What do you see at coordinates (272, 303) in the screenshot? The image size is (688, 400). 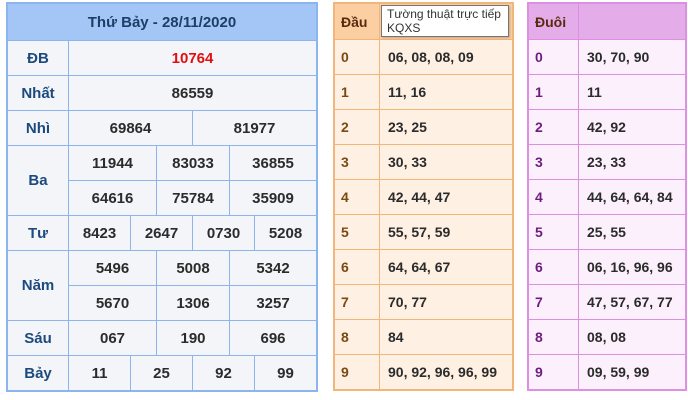 I see `prize-number: 3257` at bounding box center [272, 303].